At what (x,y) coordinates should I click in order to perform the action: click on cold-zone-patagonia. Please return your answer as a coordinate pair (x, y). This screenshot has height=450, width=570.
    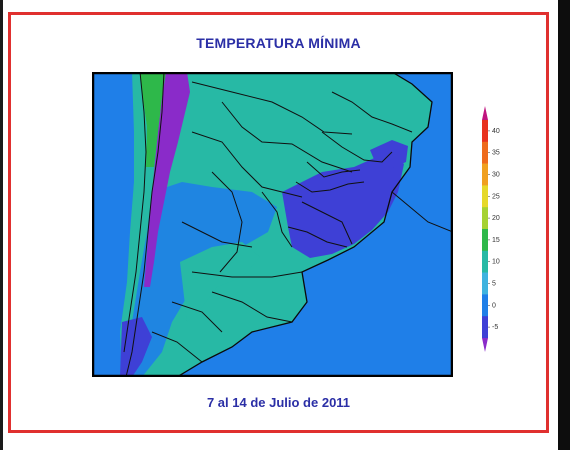
    Looking at the image, I should click on (220, 282).